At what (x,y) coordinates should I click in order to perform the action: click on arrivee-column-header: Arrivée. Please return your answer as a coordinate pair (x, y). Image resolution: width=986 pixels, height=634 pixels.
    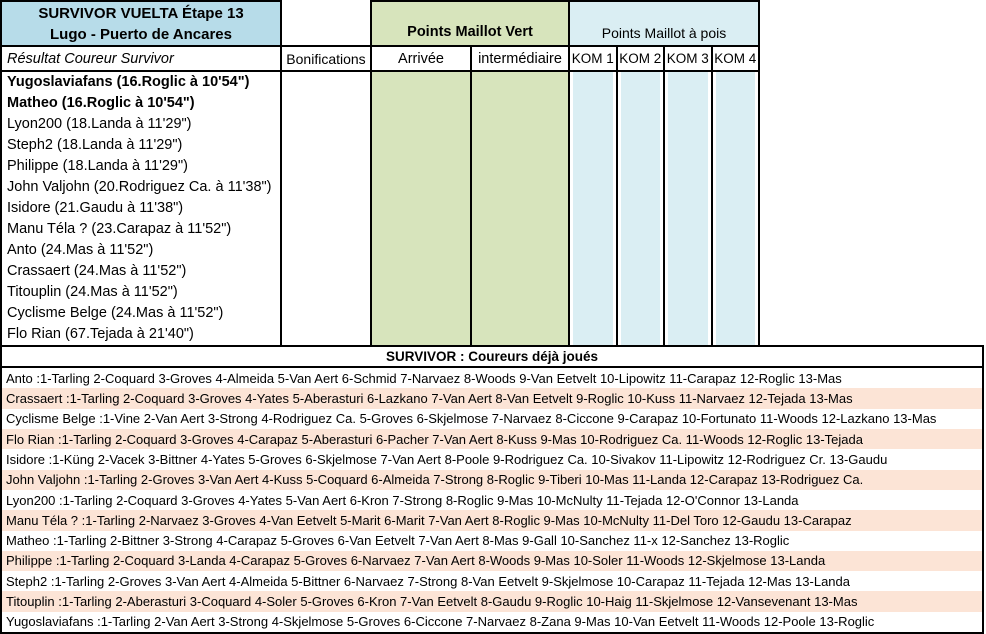
    Looking at the image, I should click on (421, 58).